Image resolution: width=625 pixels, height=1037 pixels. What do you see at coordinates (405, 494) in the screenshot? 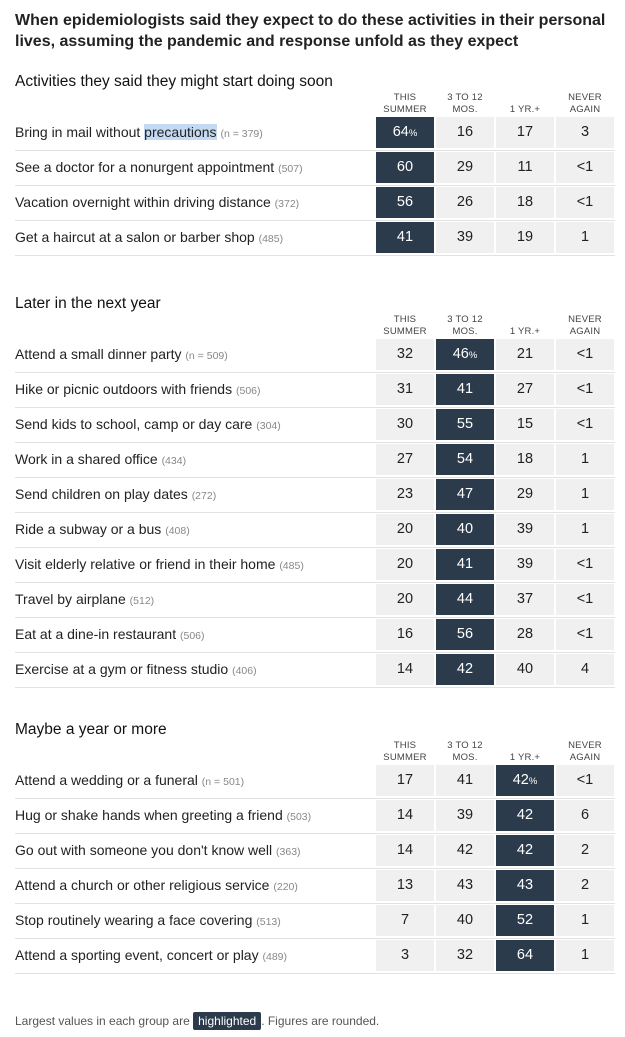
I see `value-cell: 23` at bounding box center [405, 494].